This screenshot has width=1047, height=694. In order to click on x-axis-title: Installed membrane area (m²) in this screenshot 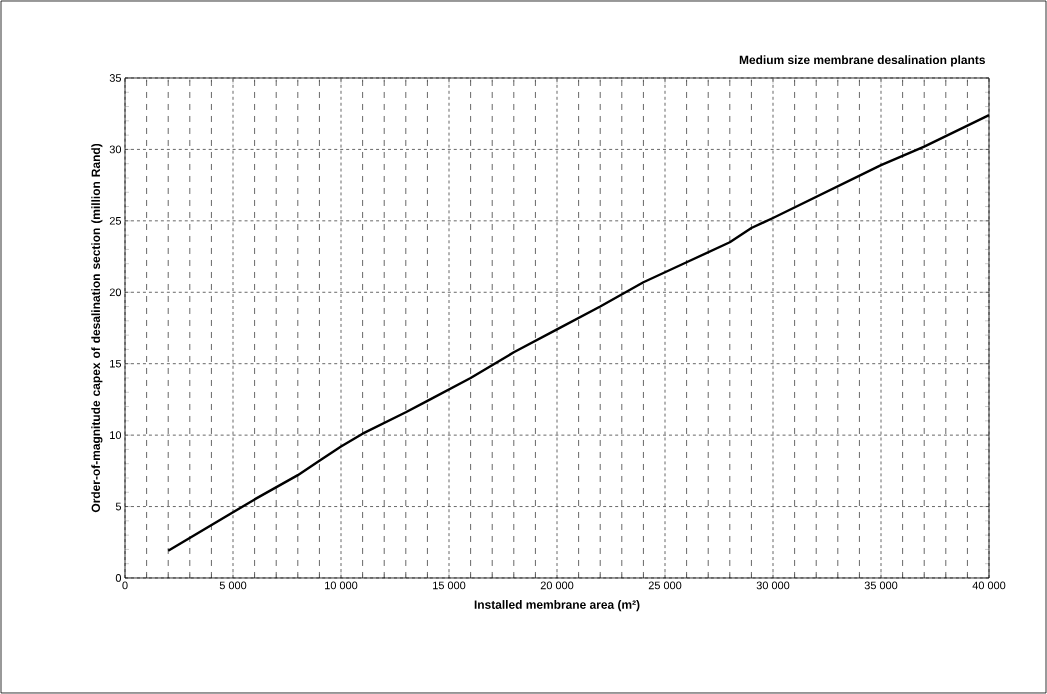, I will do `click(557, 606)`.